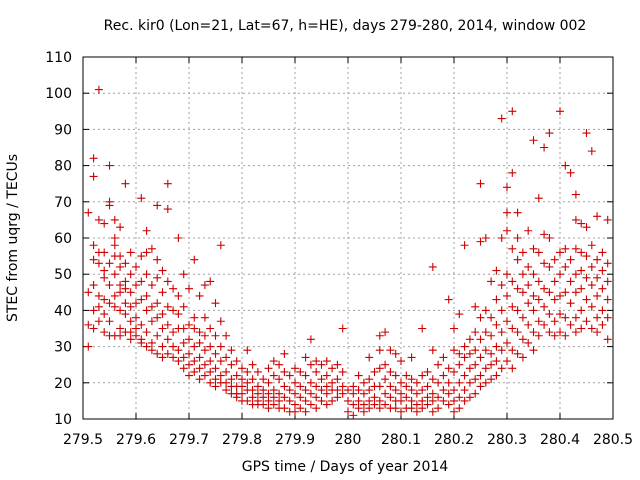 This screenshot has width=640, height=480. I want to click on y-tick-label: 10, so click(63, 420).